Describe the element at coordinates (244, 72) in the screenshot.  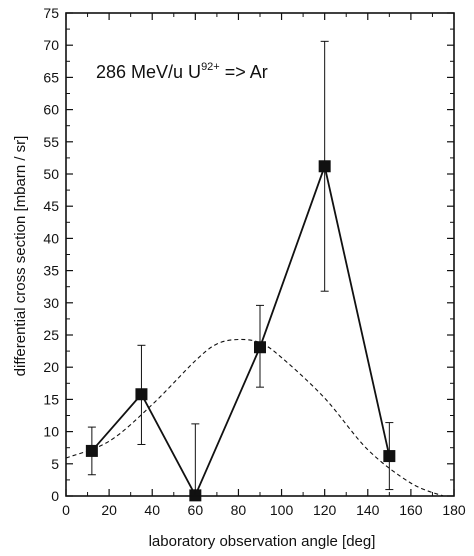
I see `annotation-rest: => Ar` at that location.